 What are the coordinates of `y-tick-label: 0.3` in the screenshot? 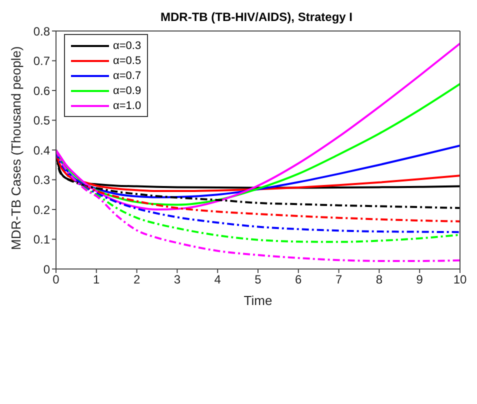 It's located at (41, 180).